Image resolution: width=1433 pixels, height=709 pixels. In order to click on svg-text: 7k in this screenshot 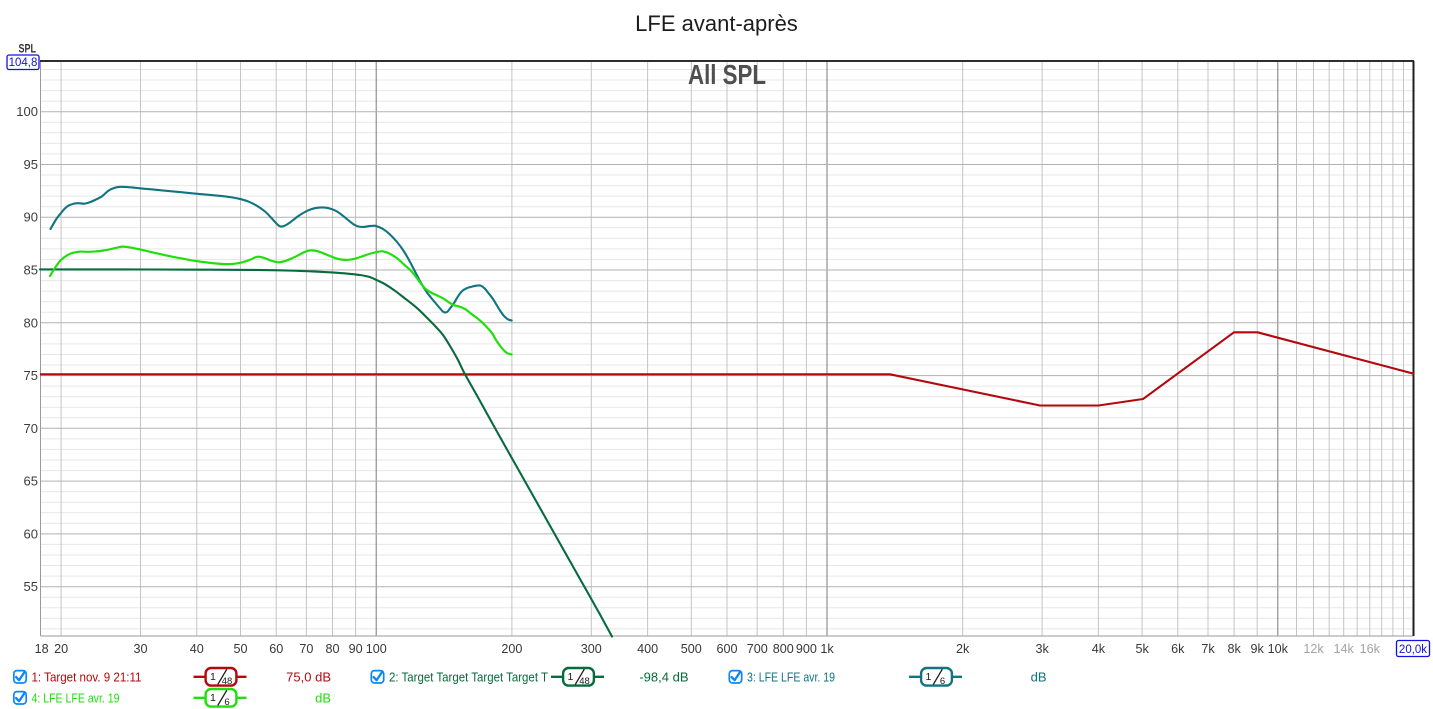, I will do `click(1208, 649)`.